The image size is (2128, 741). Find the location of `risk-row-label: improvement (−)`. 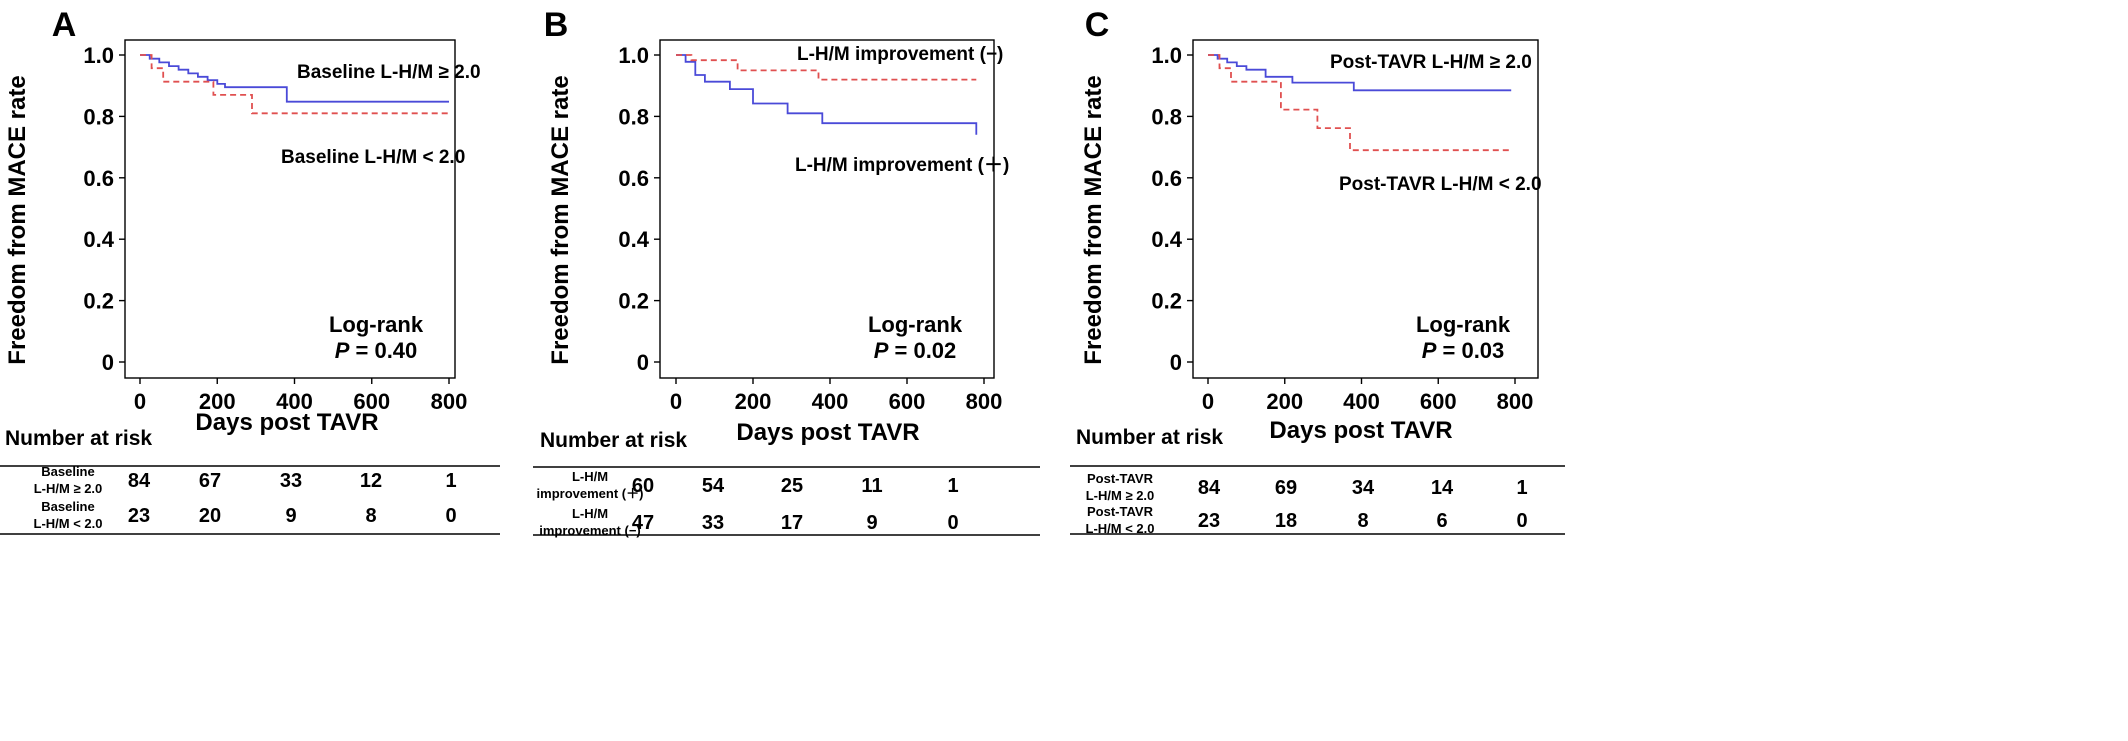

risk-row-label: improvement (−) is located at coordinates (590, 530).